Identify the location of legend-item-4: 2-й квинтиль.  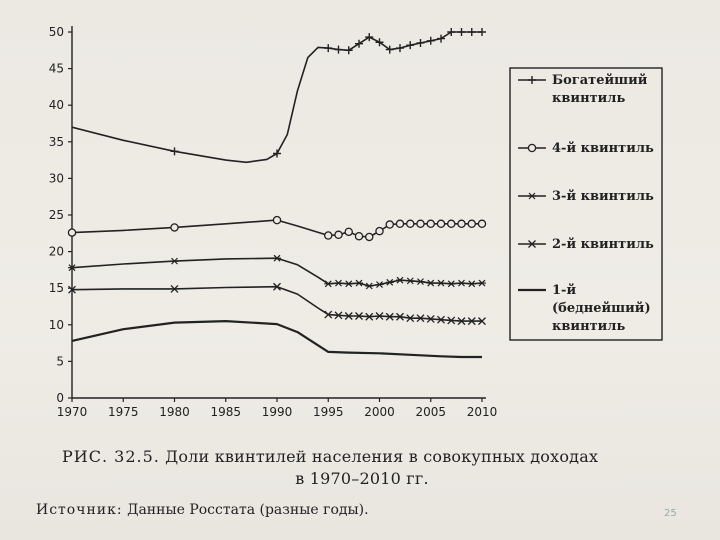
(586, 244).